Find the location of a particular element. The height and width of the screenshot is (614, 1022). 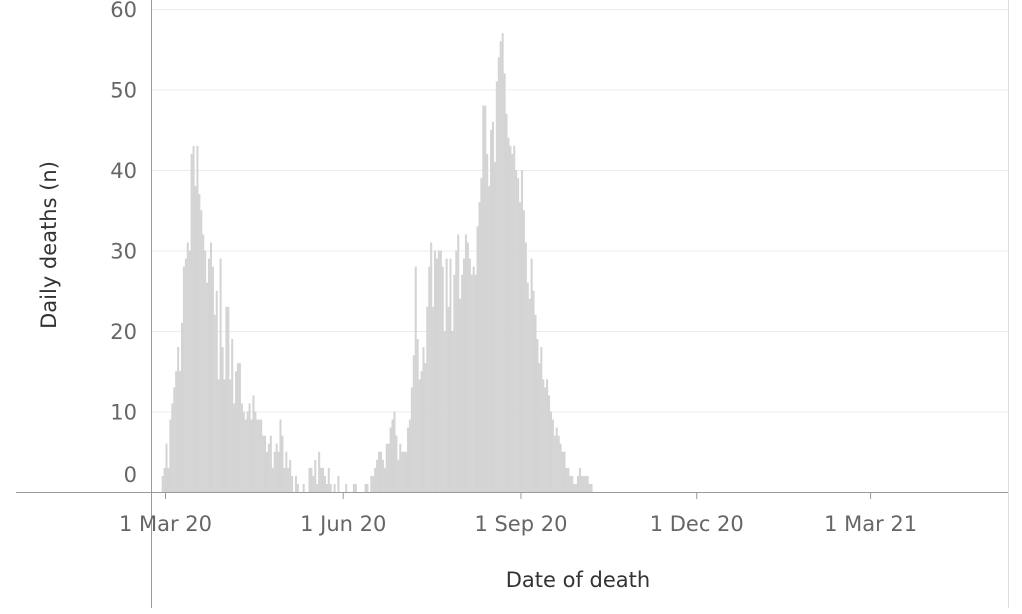

y-tick-label: 30 is located at coordinates (123, 252).